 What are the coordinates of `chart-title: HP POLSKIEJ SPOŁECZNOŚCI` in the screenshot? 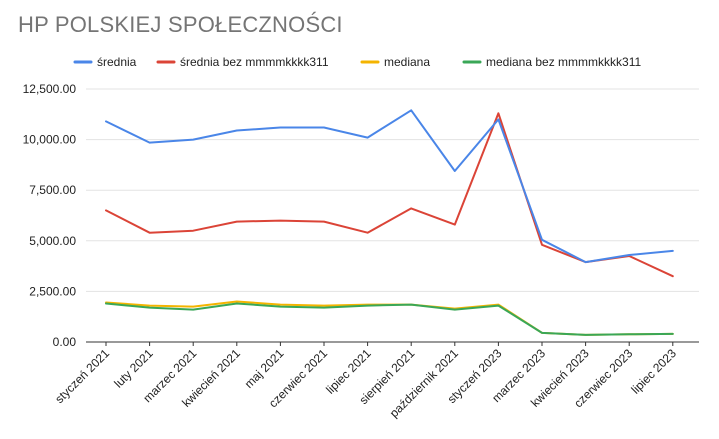 It's located at (180, 24).